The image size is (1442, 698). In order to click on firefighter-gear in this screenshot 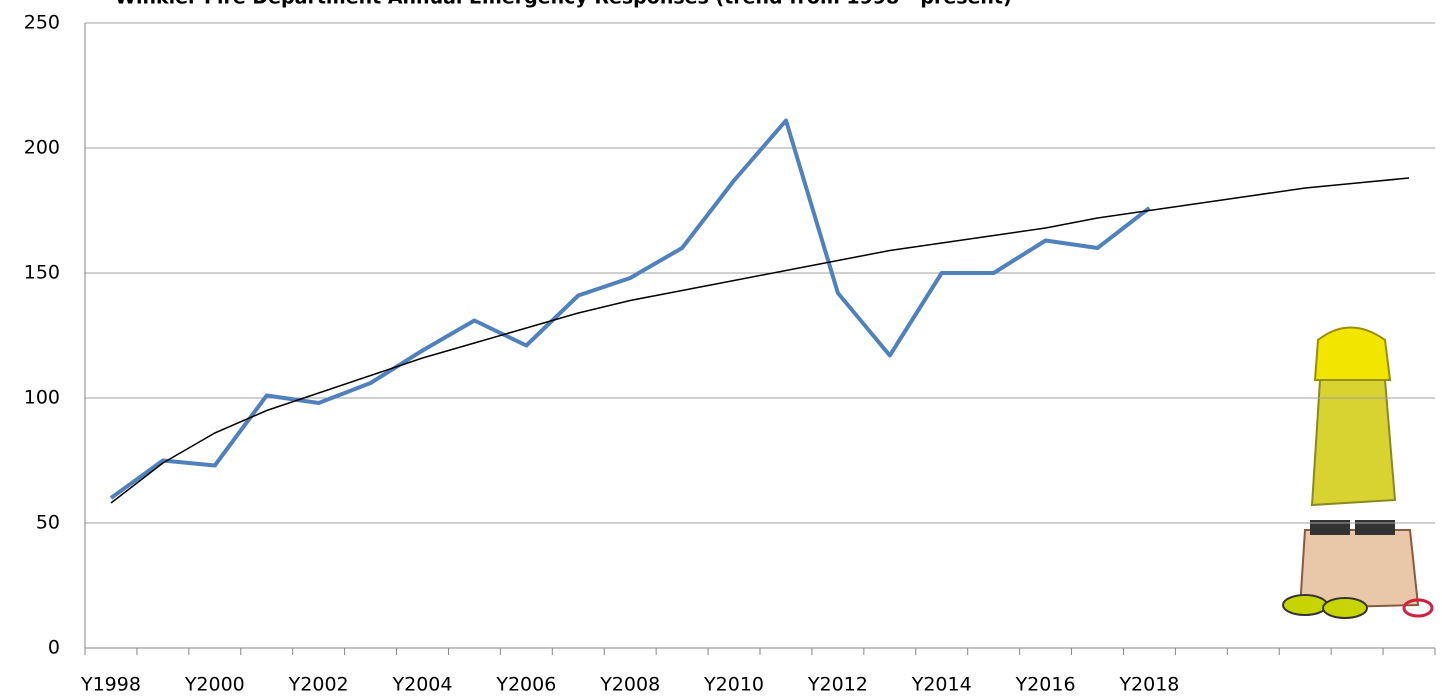, I will do `click(1358, 472)`.